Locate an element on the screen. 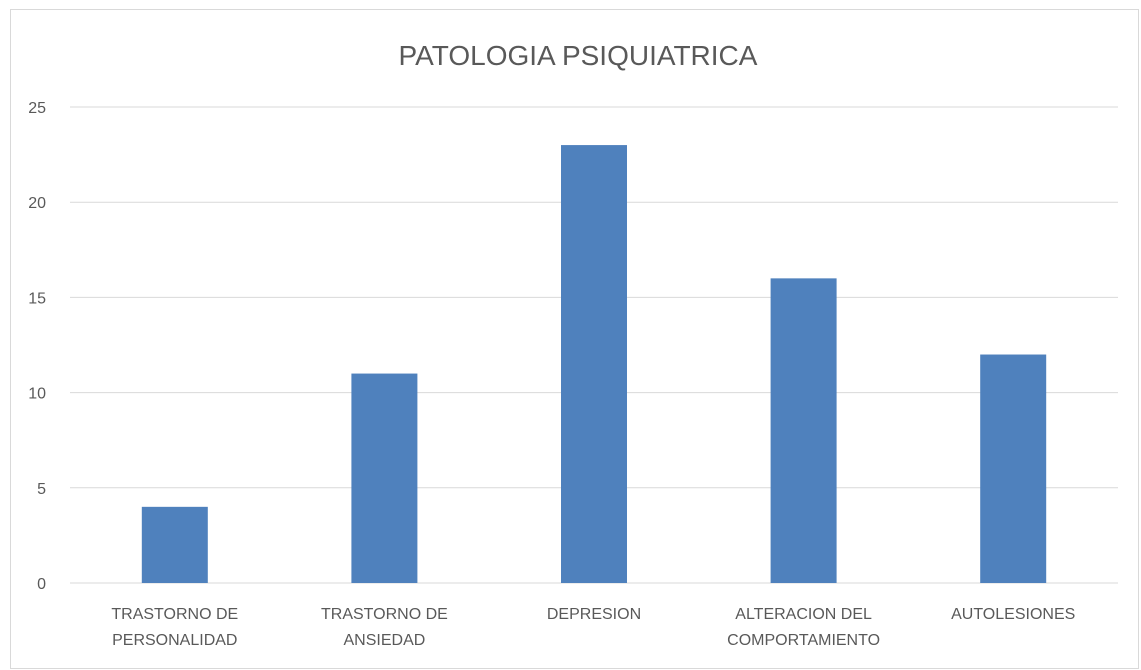  chart-title: PATOLOGIA PSIQUIATRICA is located at coordinates (578, 55).